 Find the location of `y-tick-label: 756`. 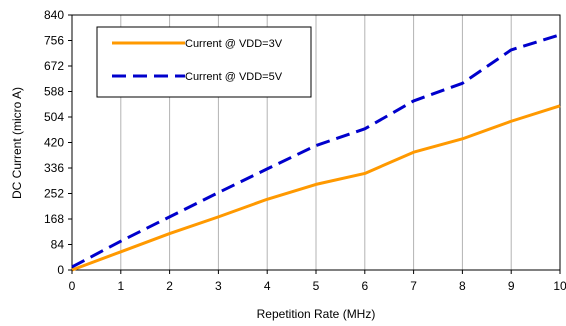

y-tick-label: 756 is located at coordinates (54, 41).